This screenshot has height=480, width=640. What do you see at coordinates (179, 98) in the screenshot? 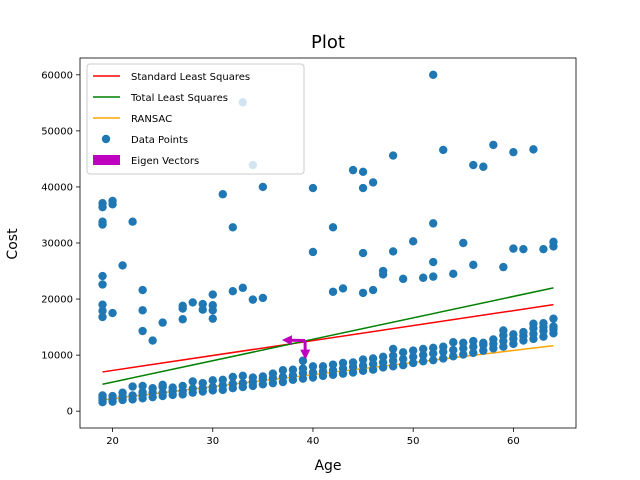
I see `legend-label: Total Least Squares` at bounding box center [179, 98].